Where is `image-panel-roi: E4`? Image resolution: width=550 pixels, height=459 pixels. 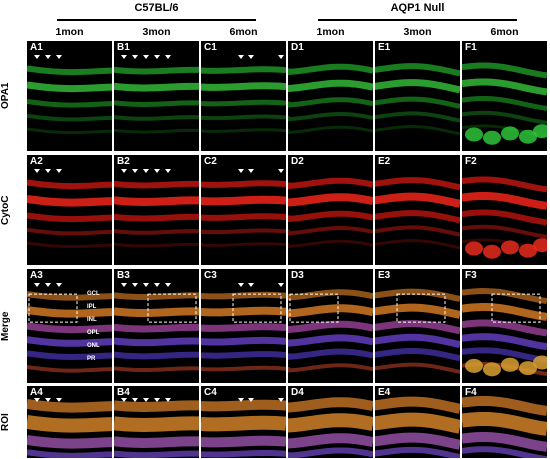
image-panel-roi: E4 is located at coordinates (417, 422).